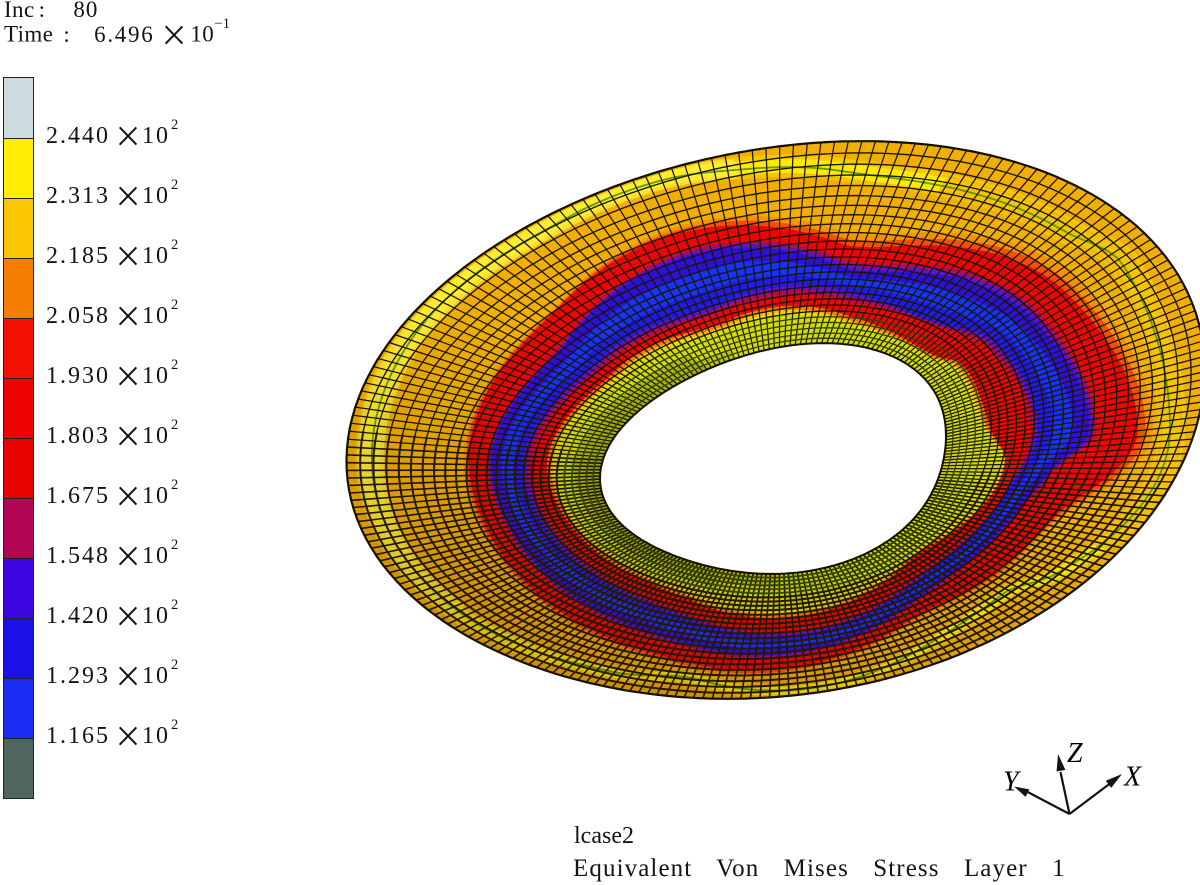  What do you see at coordinates (1132, 777) in the screenshot?
I see `svg-text: X` at bounding box center [1132, 777].